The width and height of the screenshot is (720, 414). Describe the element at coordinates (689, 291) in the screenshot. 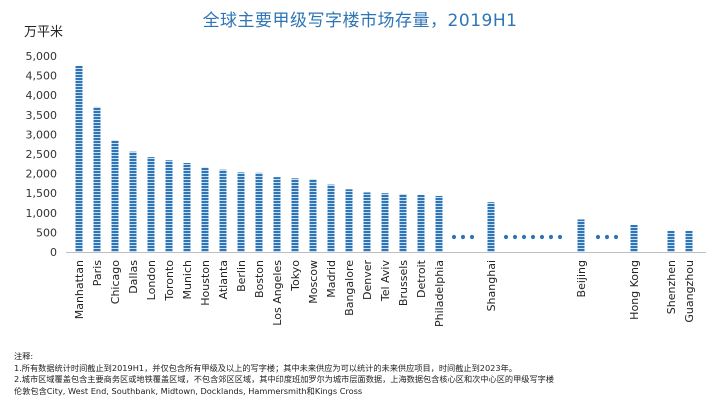

I see `x-tick-label: Guangzhou` at that location.